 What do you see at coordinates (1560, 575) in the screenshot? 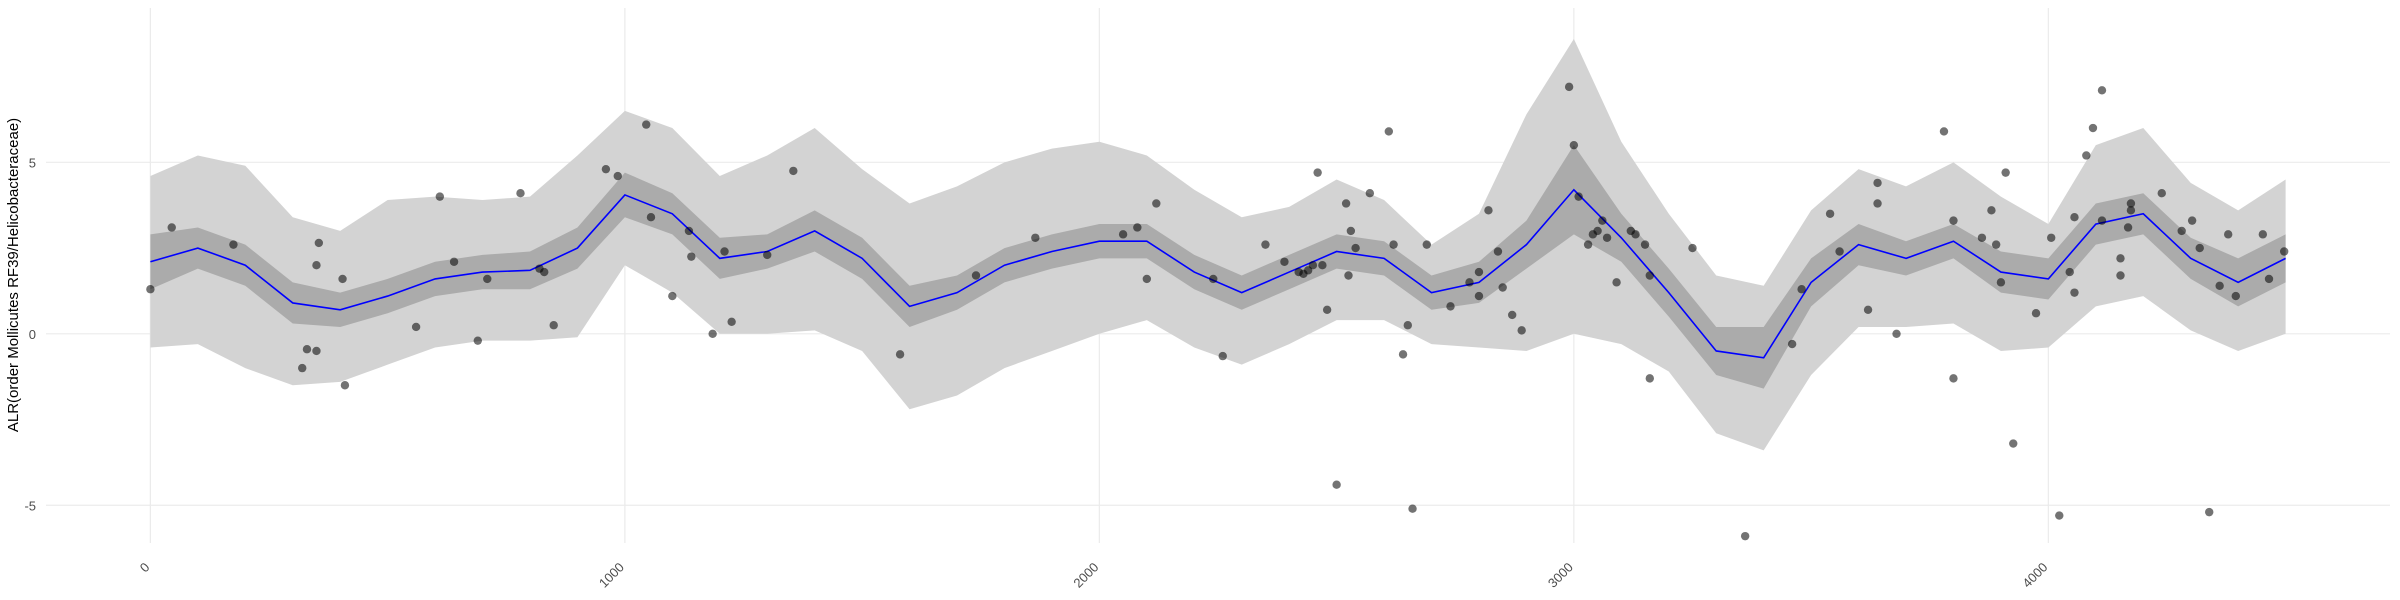
I see `x-tick-label: 3000` at bounding box center [1560, 575].